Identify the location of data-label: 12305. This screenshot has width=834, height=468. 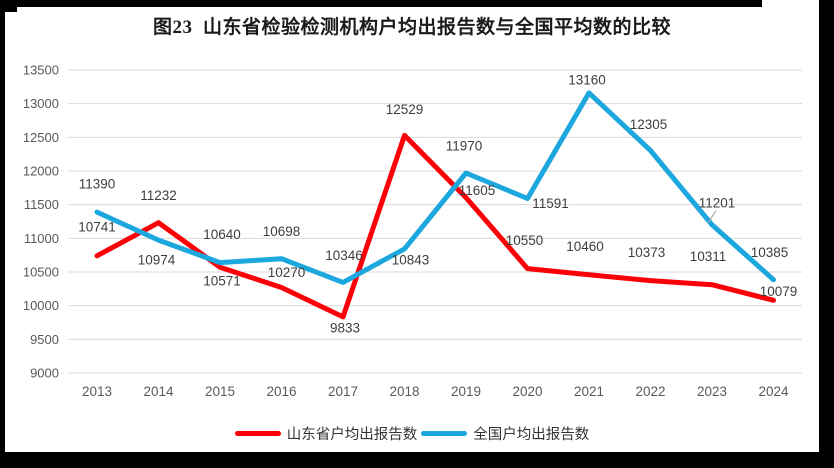
(649, 124).